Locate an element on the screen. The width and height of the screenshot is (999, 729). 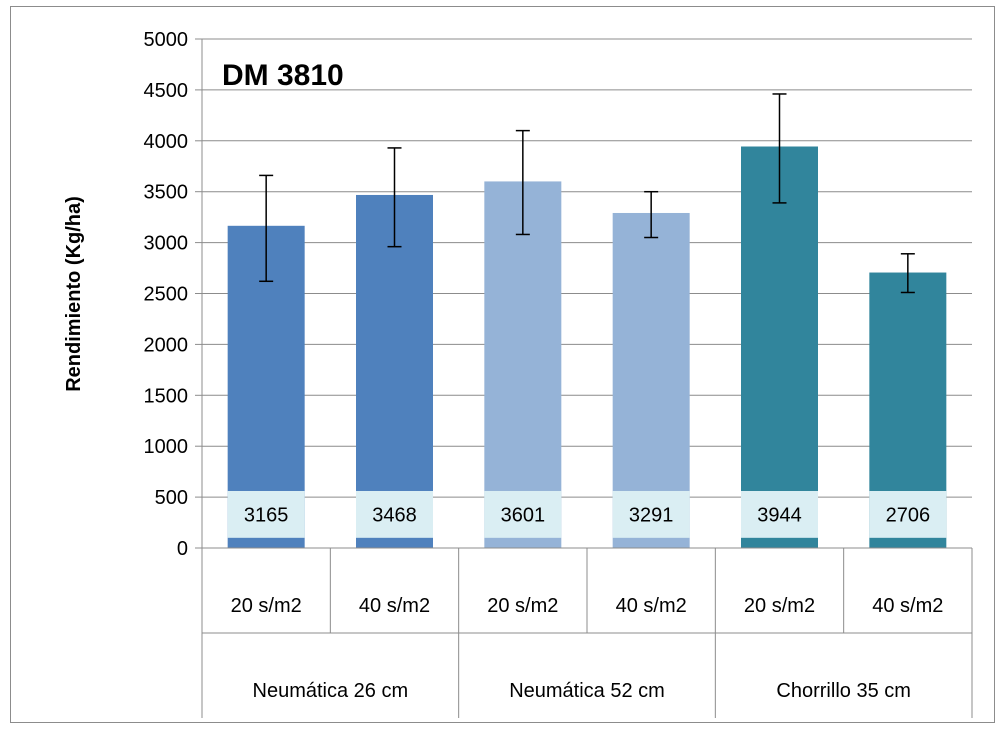
data-label: 3944 is located at coordinates (779, 515).